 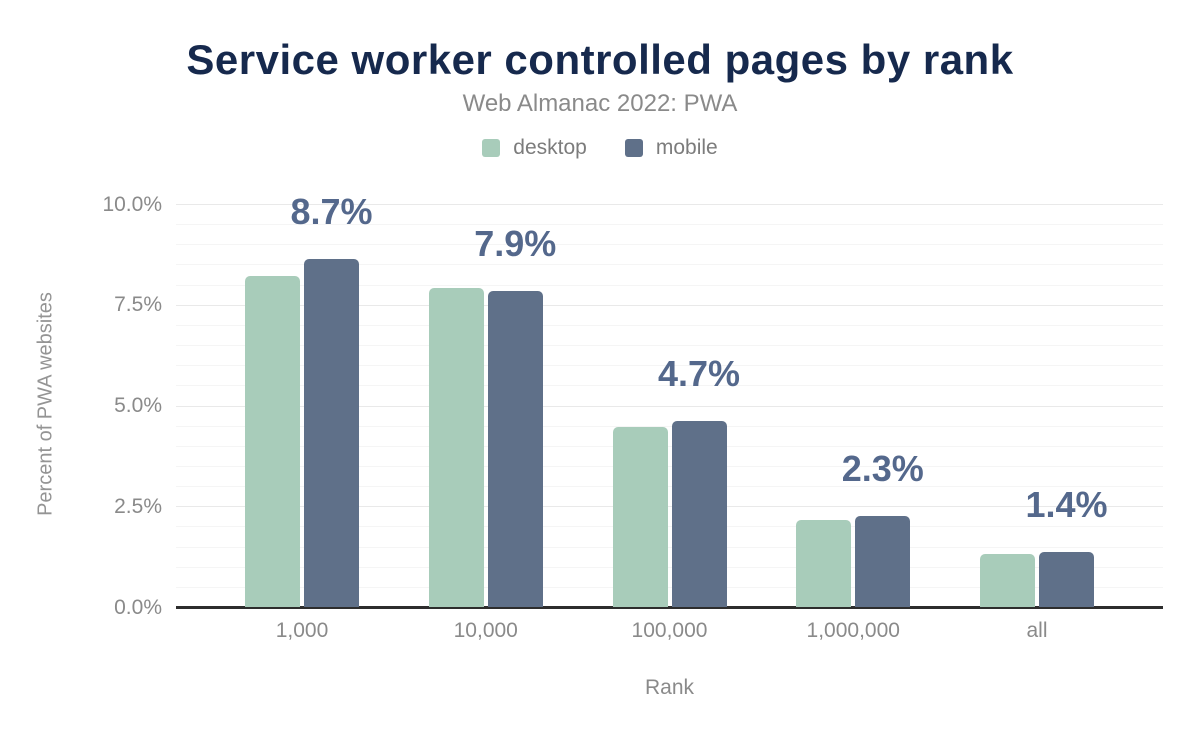 I want to click on legend-swatch-mobile-icon, so click(x=633, y=148).